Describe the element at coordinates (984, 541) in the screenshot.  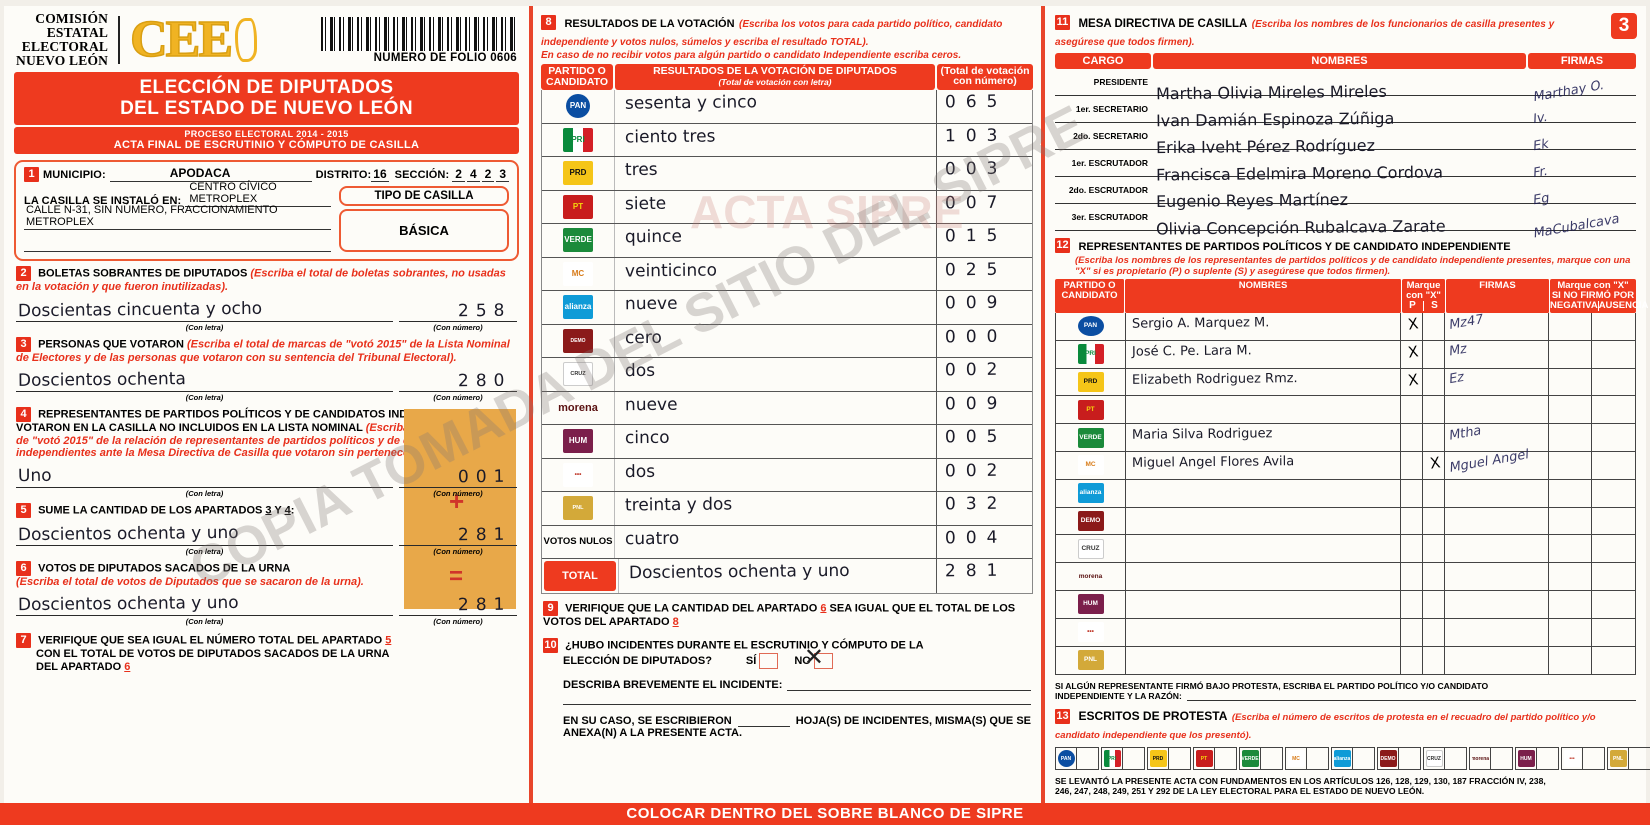
I see `nulos-numero-cell: 004` at that location.